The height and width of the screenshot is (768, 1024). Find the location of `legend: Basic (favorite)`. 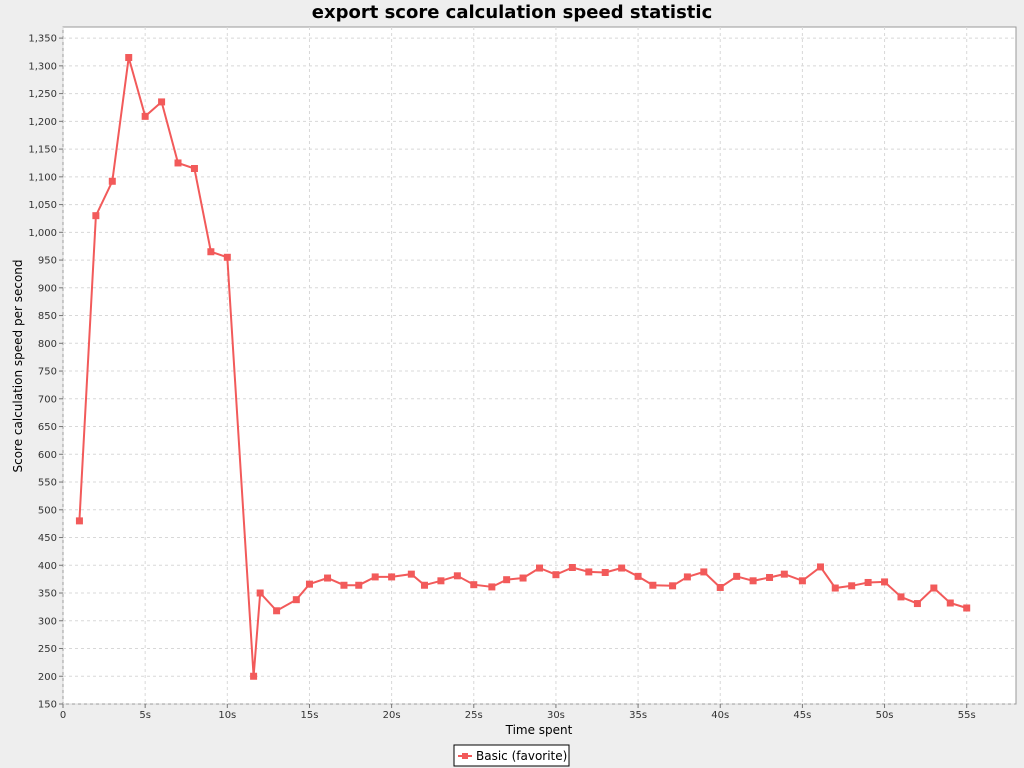

legend: Basic (favorite) is located at coordinates (511, 755).